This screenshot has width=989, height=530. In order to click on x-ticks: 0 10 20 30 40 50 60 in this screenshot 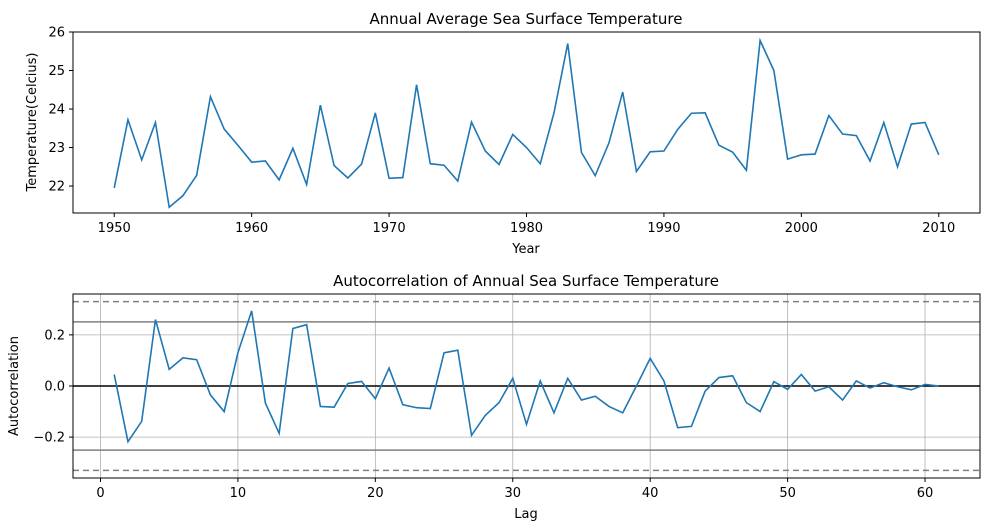, I will do `click(514, 489)`.